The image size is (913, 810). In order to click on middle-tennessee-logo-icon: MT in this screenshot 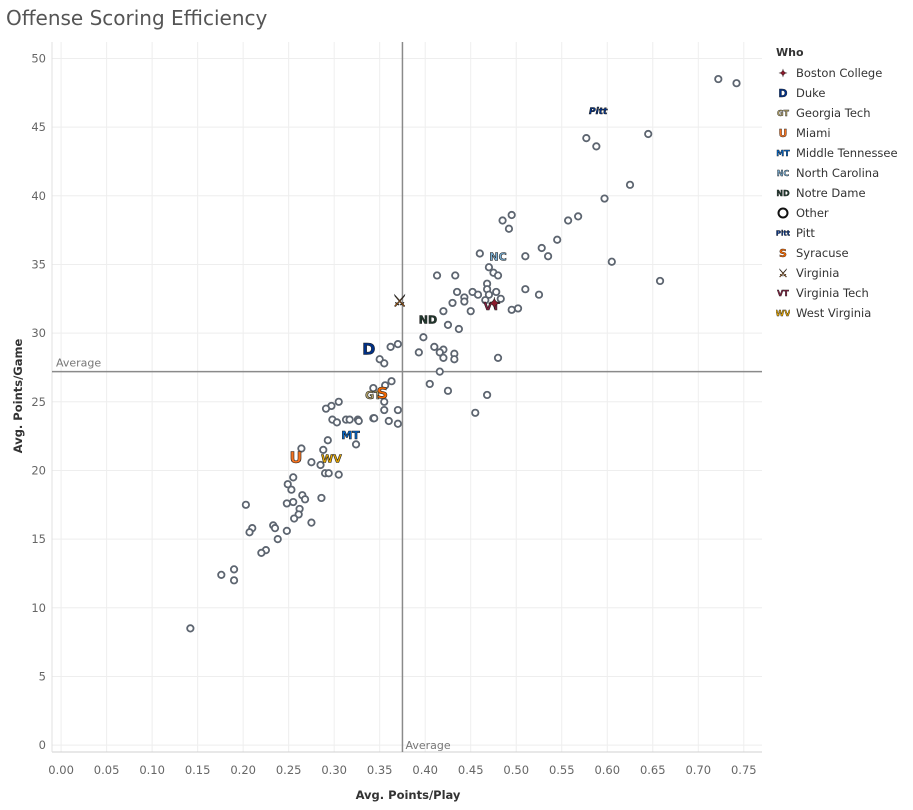, I will do `click(351, 436)`.